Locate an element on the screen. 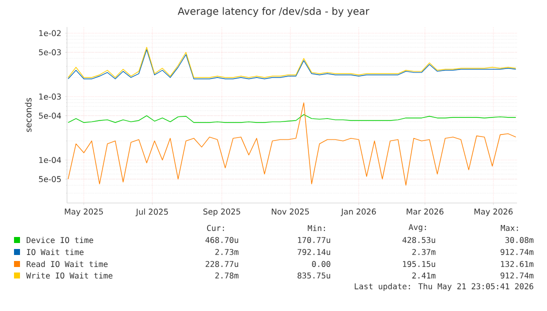 This screenshot has width=547, height=311. text: Cur: is located at coordinates (215, 228).